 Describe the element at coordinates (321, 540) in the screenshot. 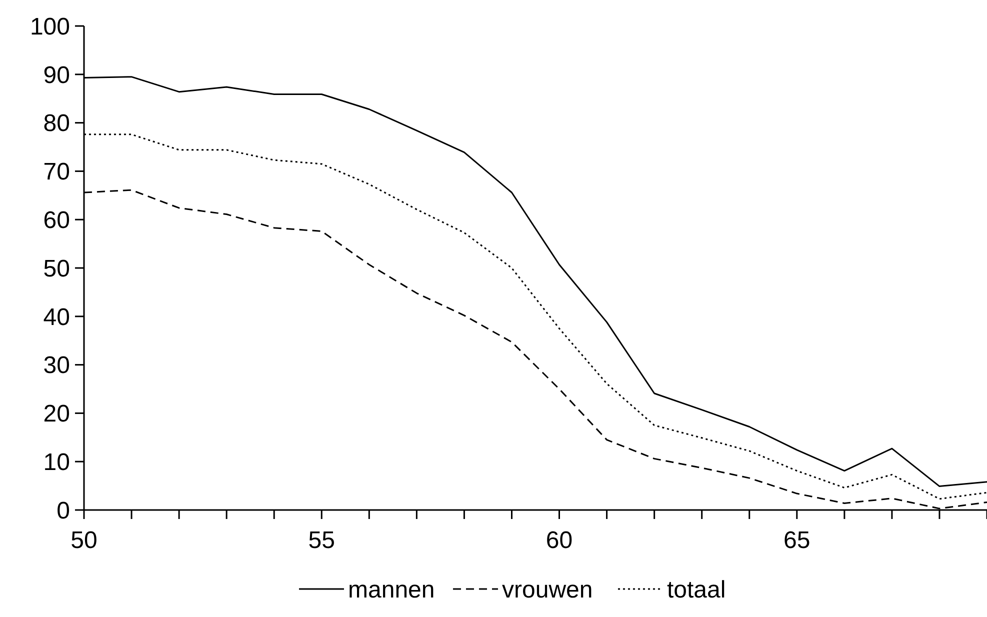

I see `x-tick-label: 55` at that location.